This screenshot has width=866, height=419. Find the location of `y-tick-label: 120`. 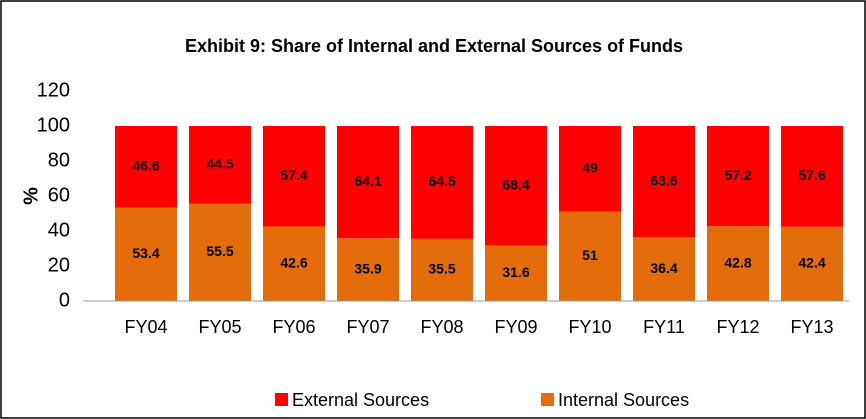

y-tick-label: 120 is located at coordinates (53, 90).